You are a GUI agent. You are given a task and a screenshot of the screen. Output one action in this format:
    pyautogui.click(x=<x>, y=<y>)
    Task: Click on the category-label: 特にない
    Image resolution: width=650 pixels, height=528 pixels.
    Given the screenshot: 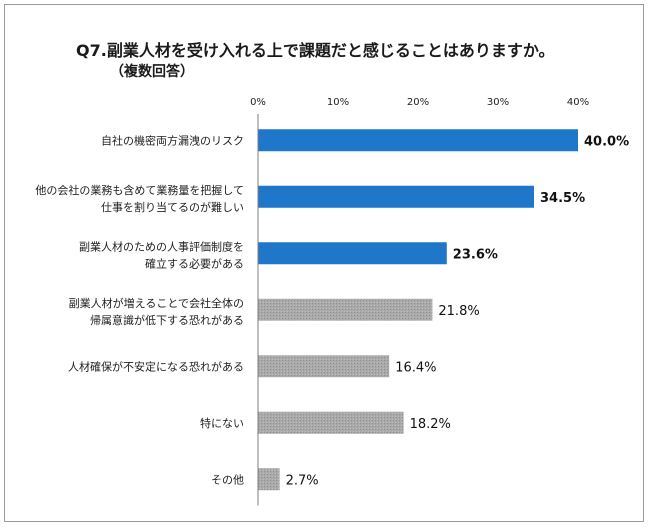 What is the action you would take?
    pyautogui.click(x=222, y=423)
    